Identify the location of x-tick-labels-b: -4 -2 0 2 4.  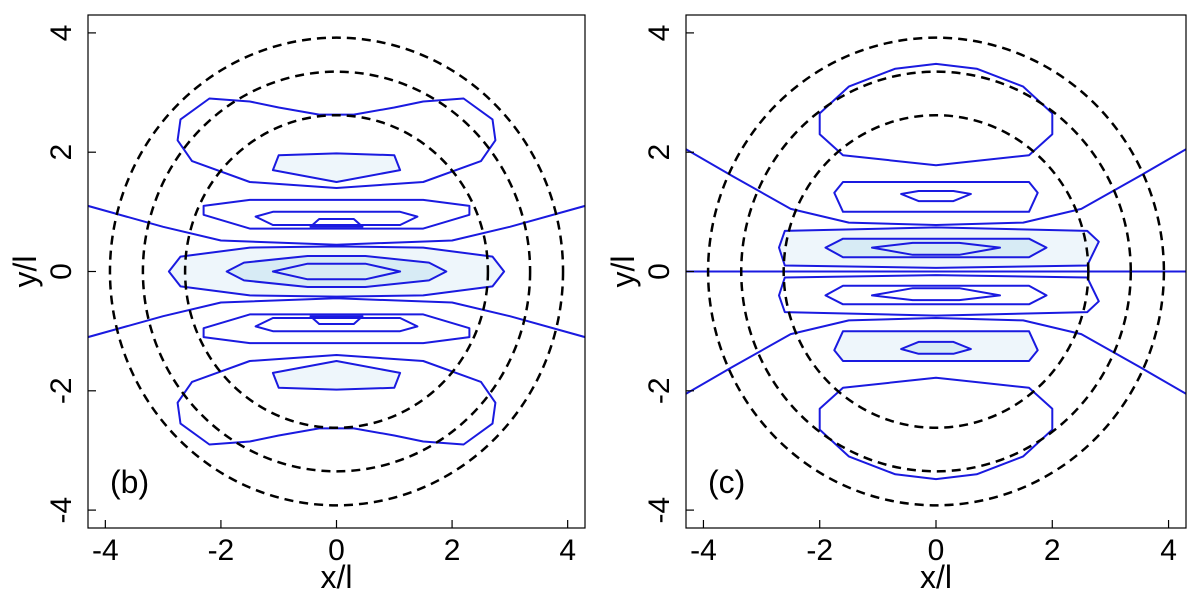
(334, 550).